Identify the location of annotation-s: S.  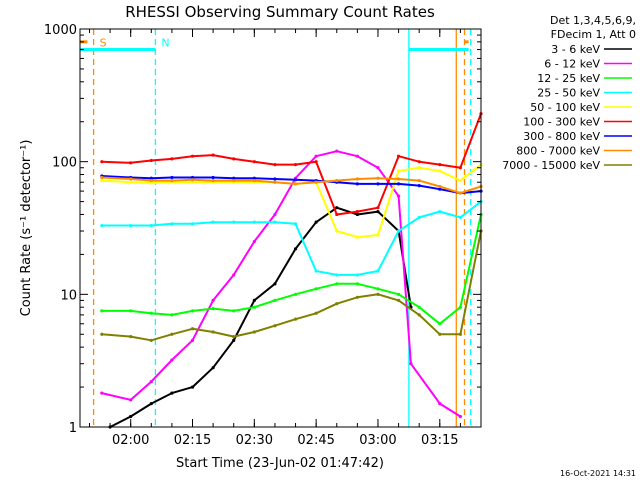
(103, 43).